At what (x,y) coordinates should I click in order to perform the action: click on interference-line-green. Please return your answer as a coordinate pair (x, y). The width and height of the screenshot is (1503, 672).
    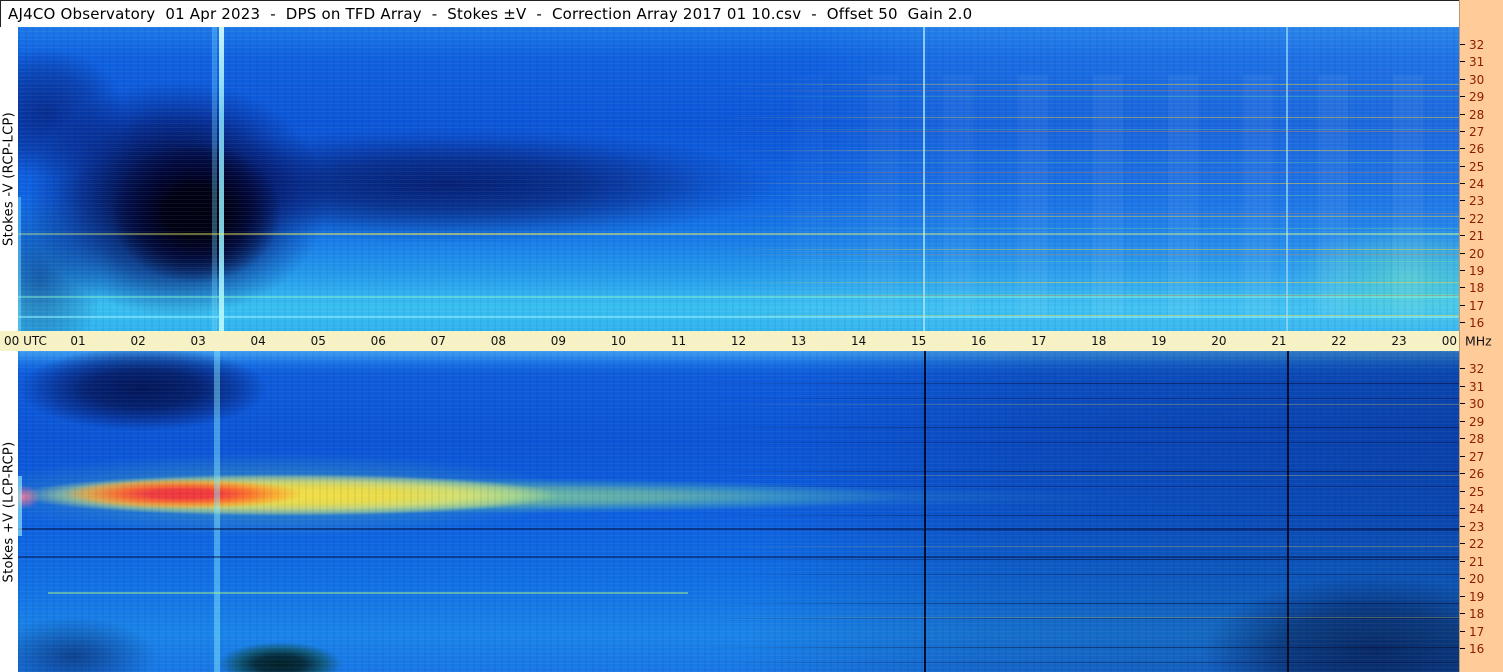
    Looking at the image, I should click on (368, 593).